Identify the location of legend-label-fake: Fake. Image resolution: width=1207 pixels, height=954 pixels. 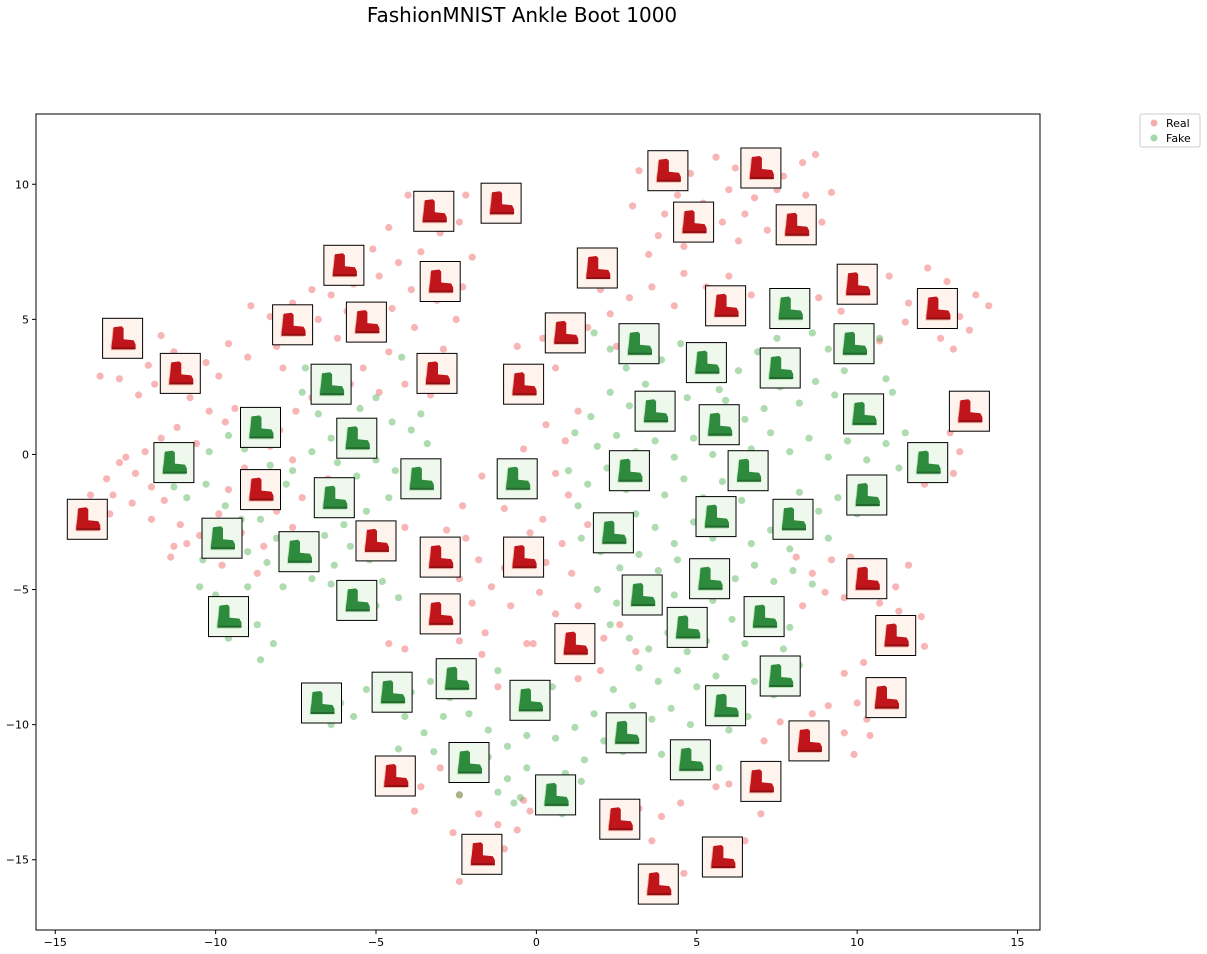
(1178, 138).